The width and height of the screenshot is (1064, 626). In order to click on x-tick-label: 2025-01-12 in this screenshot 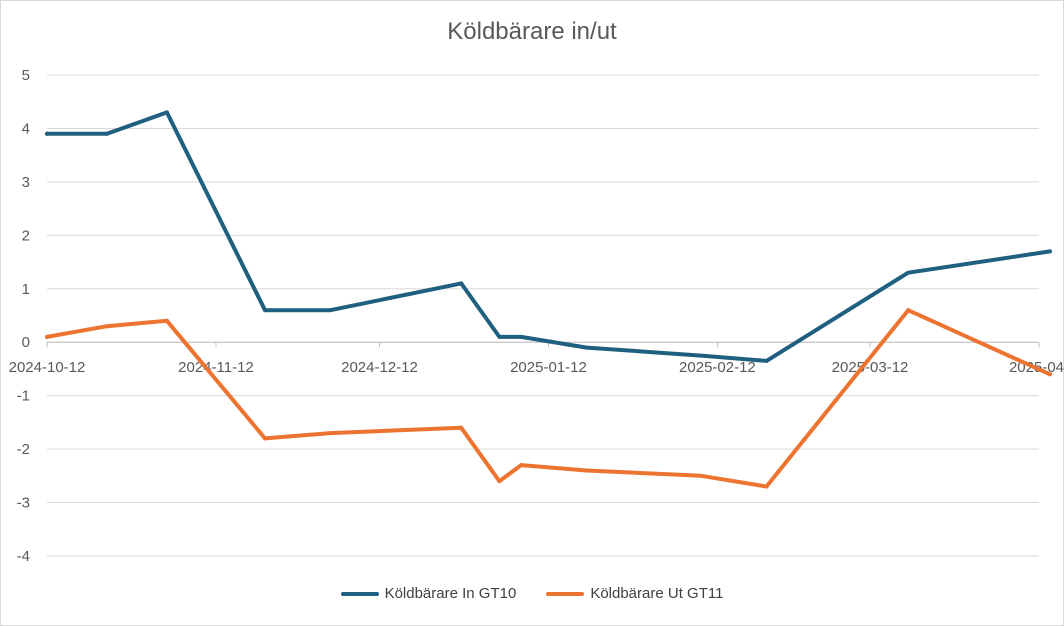, I will do `click(548, 367)`.